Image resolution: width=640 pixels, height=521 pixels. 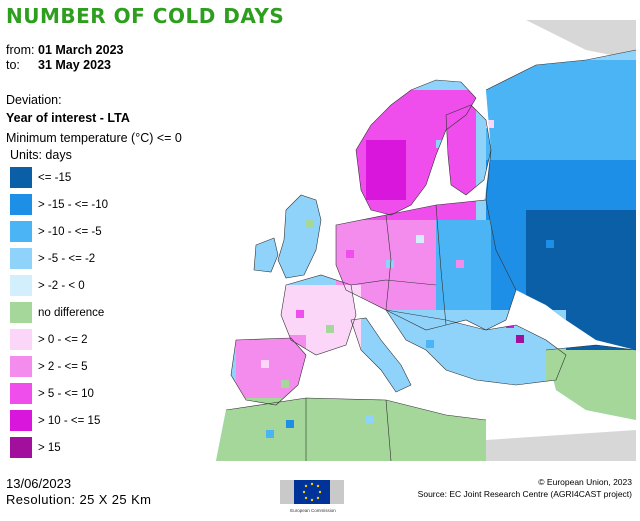 I want to click on norway-purple-zone, so click(x=386, y=170).